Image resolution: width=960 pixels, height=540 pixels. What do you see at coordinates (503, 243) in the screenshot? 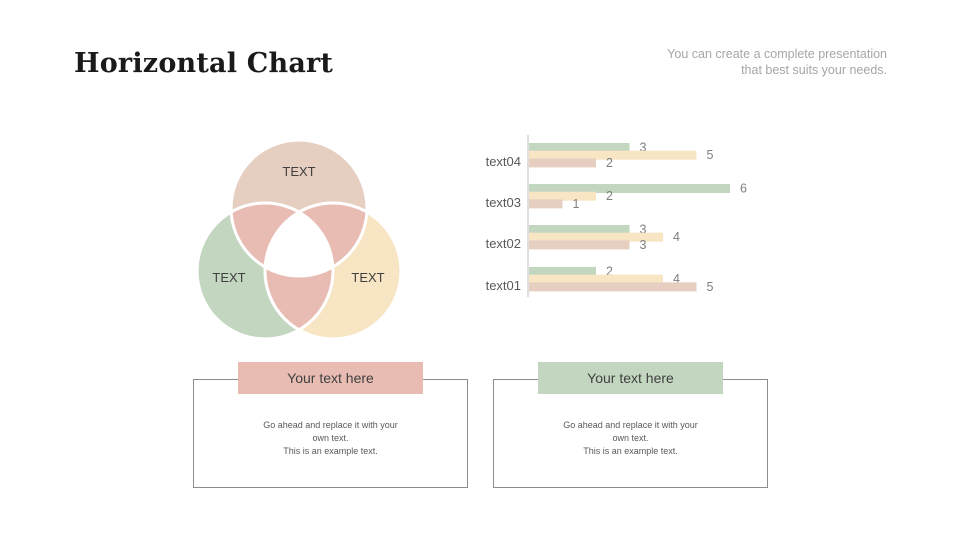
I see `category-label: text02` at bounding box center [503, 243].